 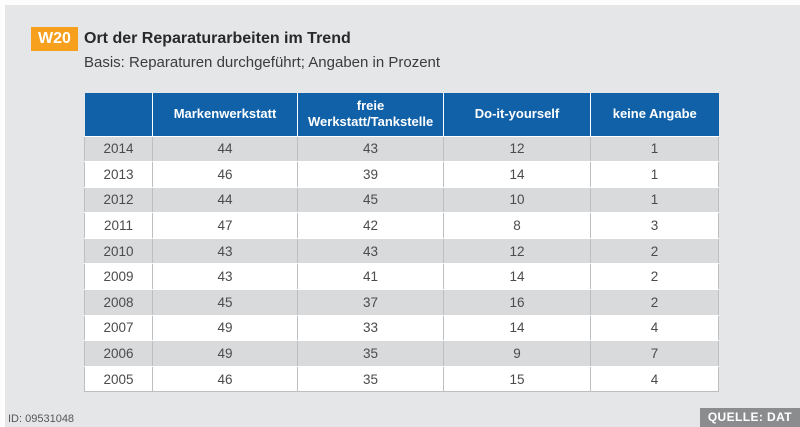 I want to click on table-cell-value: 41, so click(x=370, y=277).